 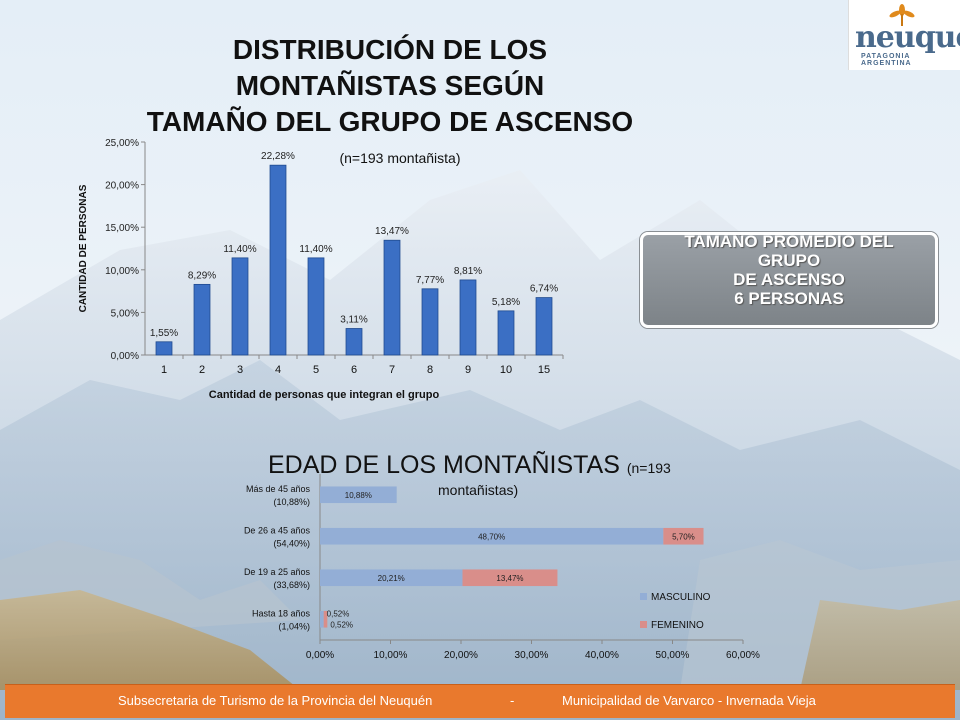 What do you see at coordinates (506, 302) in the screenshot?
I see `bar-value-label: 5,18%` at bounding box center [506, 302].